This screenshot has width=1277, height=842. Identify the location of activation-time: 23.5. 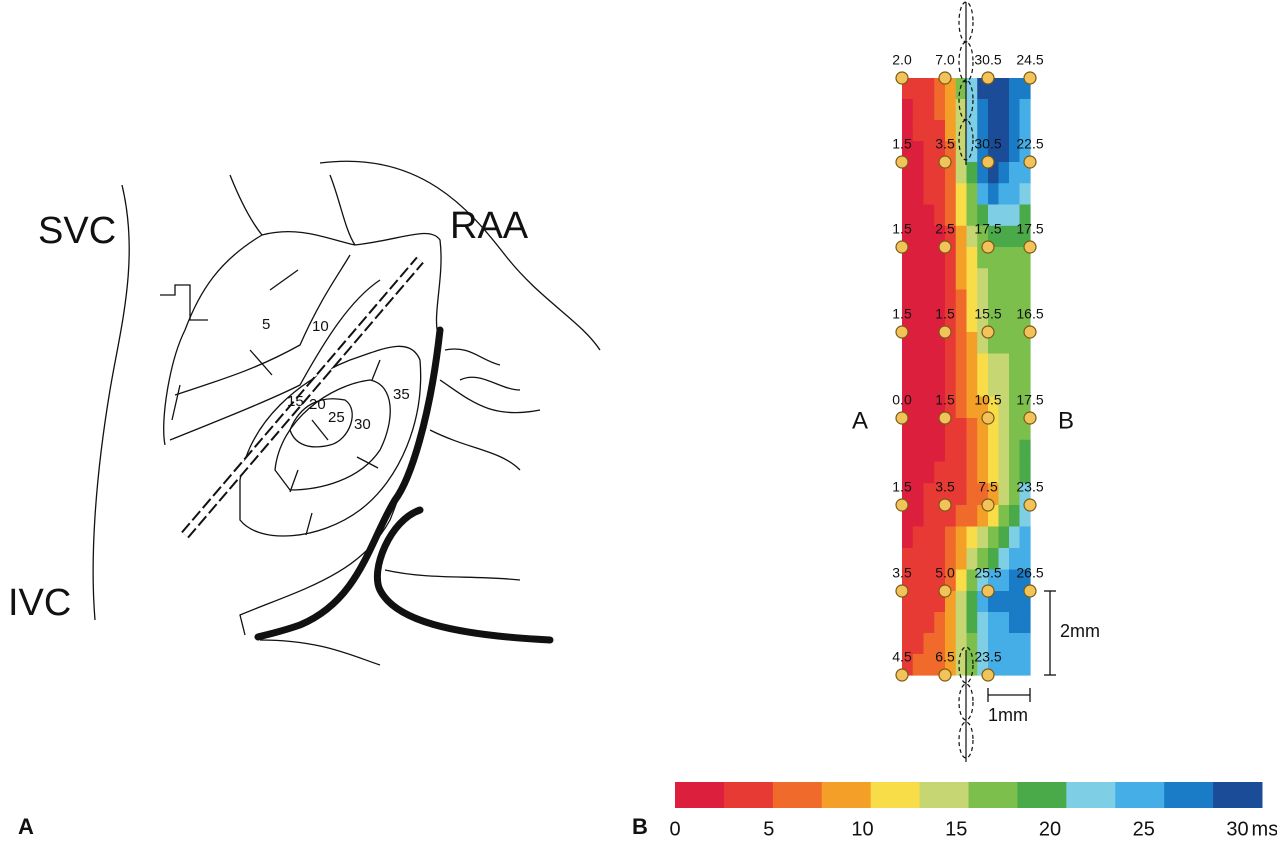
(987, 657).